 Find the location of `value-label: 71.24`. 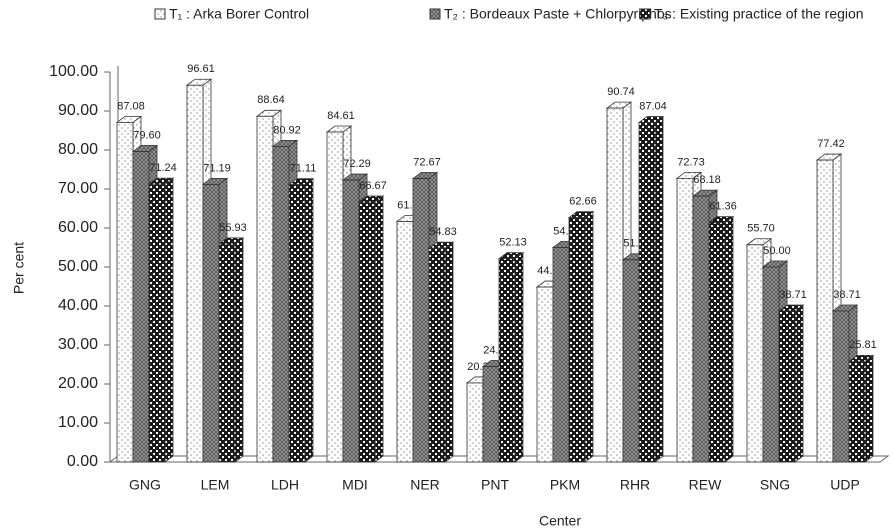

value-label: 71.24 is located at coordinates (163, 168).